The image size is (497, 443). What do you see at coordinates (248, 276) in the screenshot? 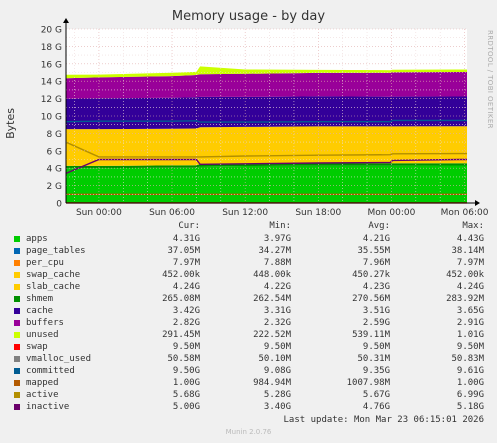
I see `legend-row-swap-cache: swap_cache 452.00k 448.00k 450.27k 452.00k` at bounding box center [248, 276].